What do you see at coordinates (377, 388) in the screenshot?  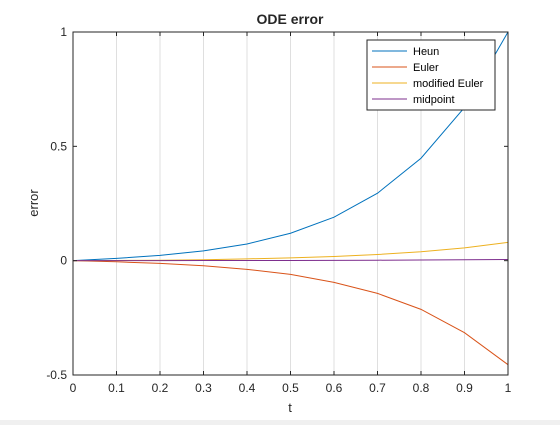 I see `x-tick-label: 0.7` at bounding box center [377, 388].